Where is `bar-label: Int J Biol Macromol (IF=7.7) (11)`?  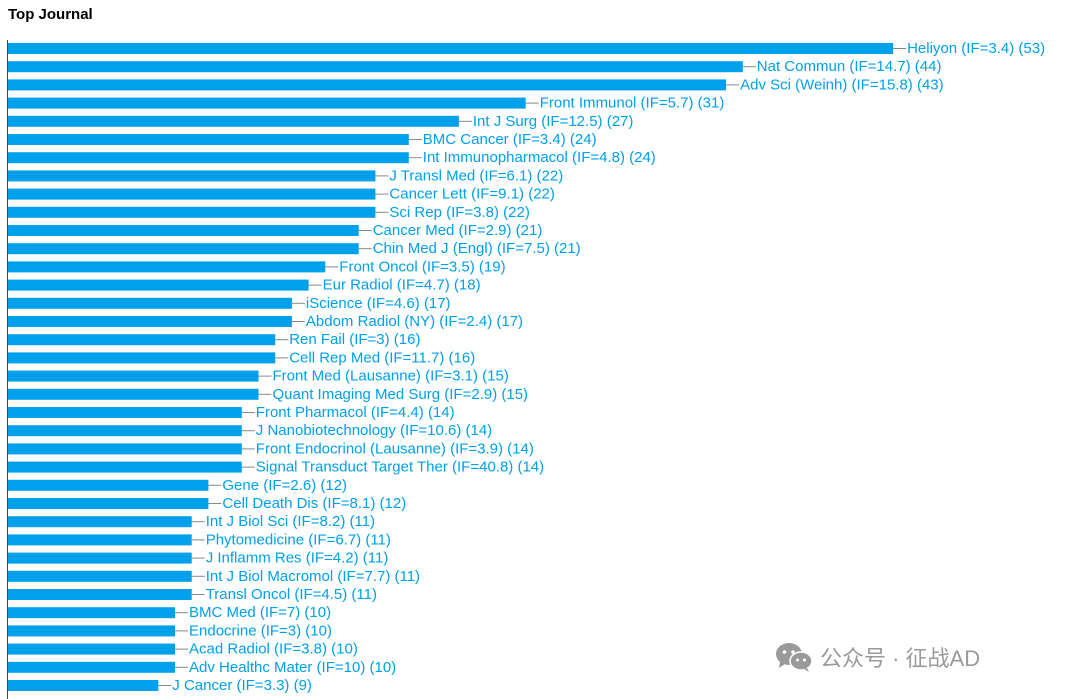
bar-label: Int J Biol Macromol (IF=7.7) (11) is located at coordinates (313, 576).